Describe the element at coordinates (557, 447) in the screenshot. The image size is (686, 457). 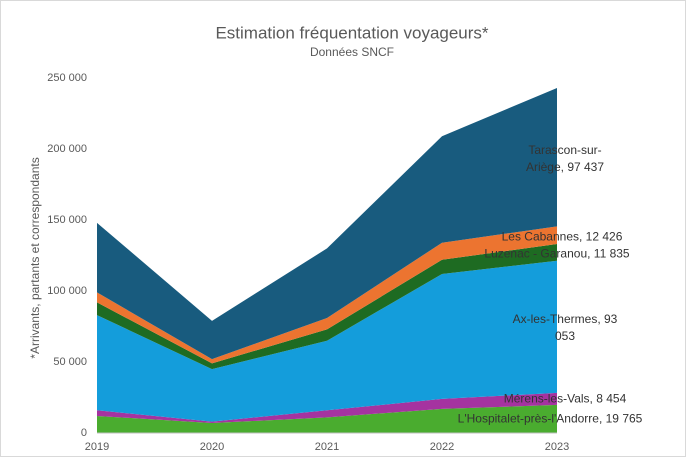
I see `x-tick-label: 2023` at that location.